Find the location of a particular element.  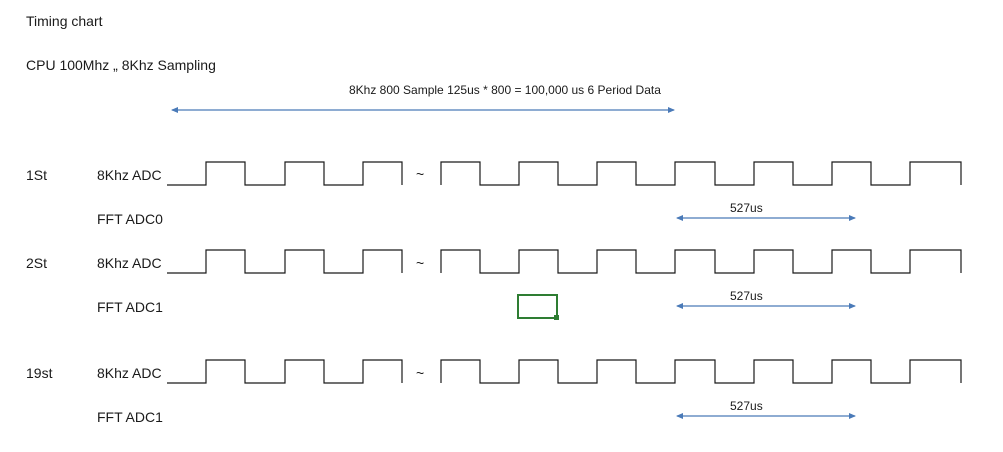

cpu-sampling-label: CPU 100Mhz „ 8Khz Sampling is located at coordinates (121, 65).